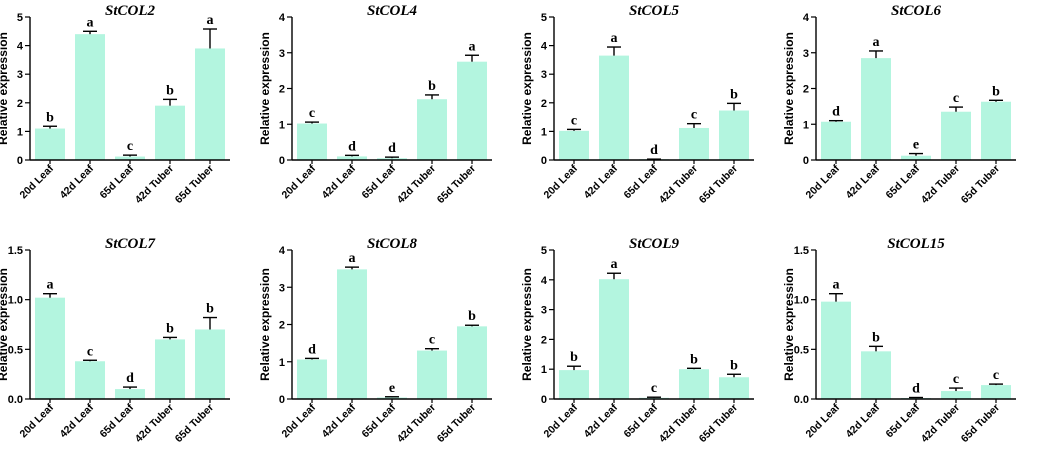  Describe the element at coordinates (801, 400) in the screenshot. I see `y-tick-label: 0.0` at that location.